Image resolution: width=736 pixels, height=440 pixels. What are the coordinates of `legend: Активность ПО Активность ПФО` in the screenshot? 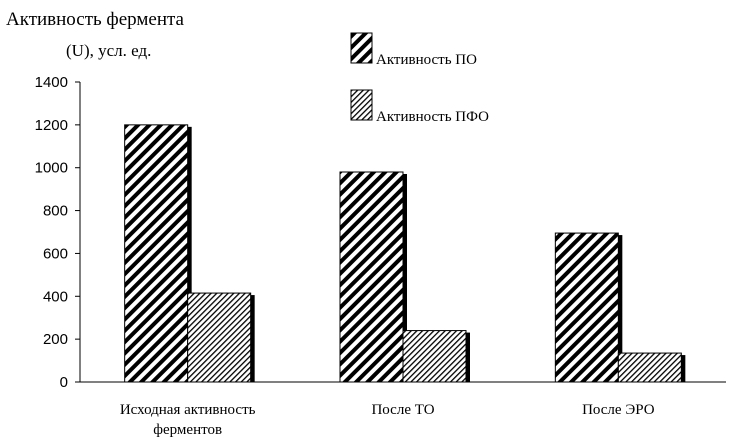 It's located at (419, 78).